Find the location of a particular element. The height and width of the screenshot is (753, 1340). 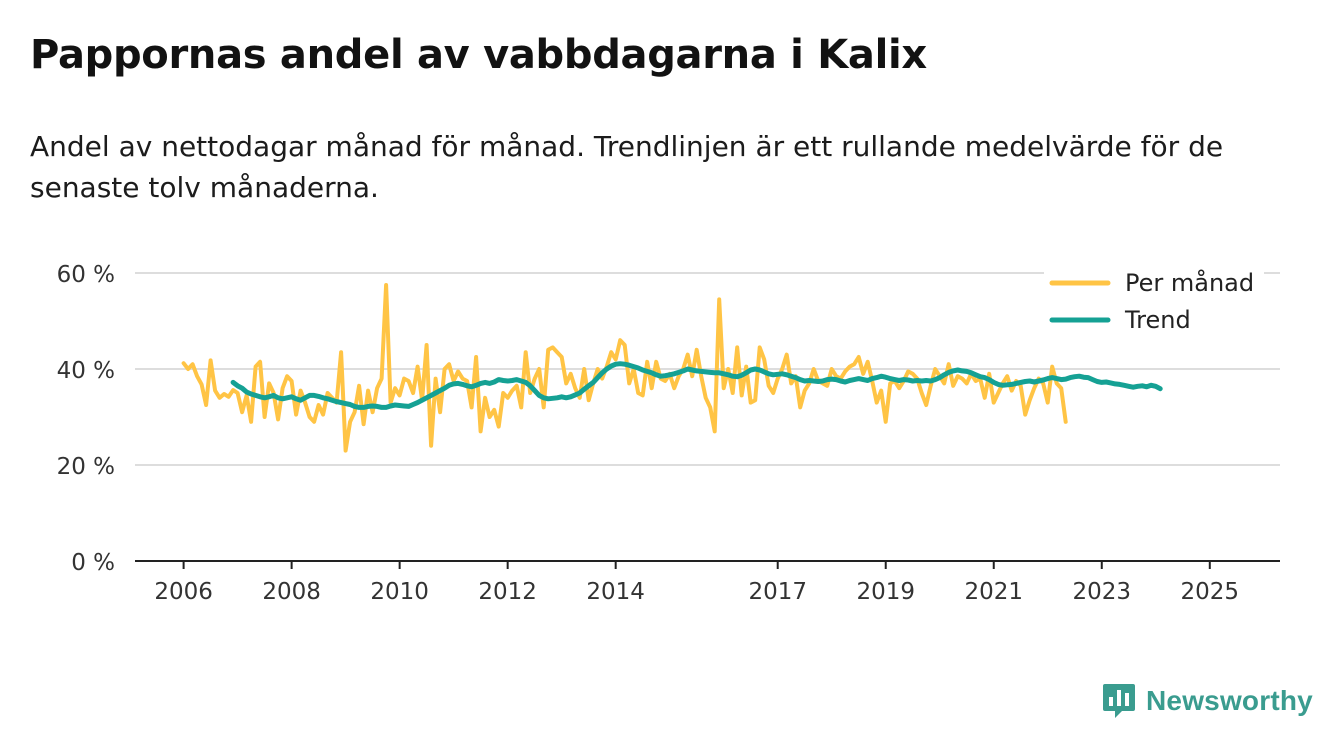

x-tick-label: 2012 is located at coordinates (507, 592).